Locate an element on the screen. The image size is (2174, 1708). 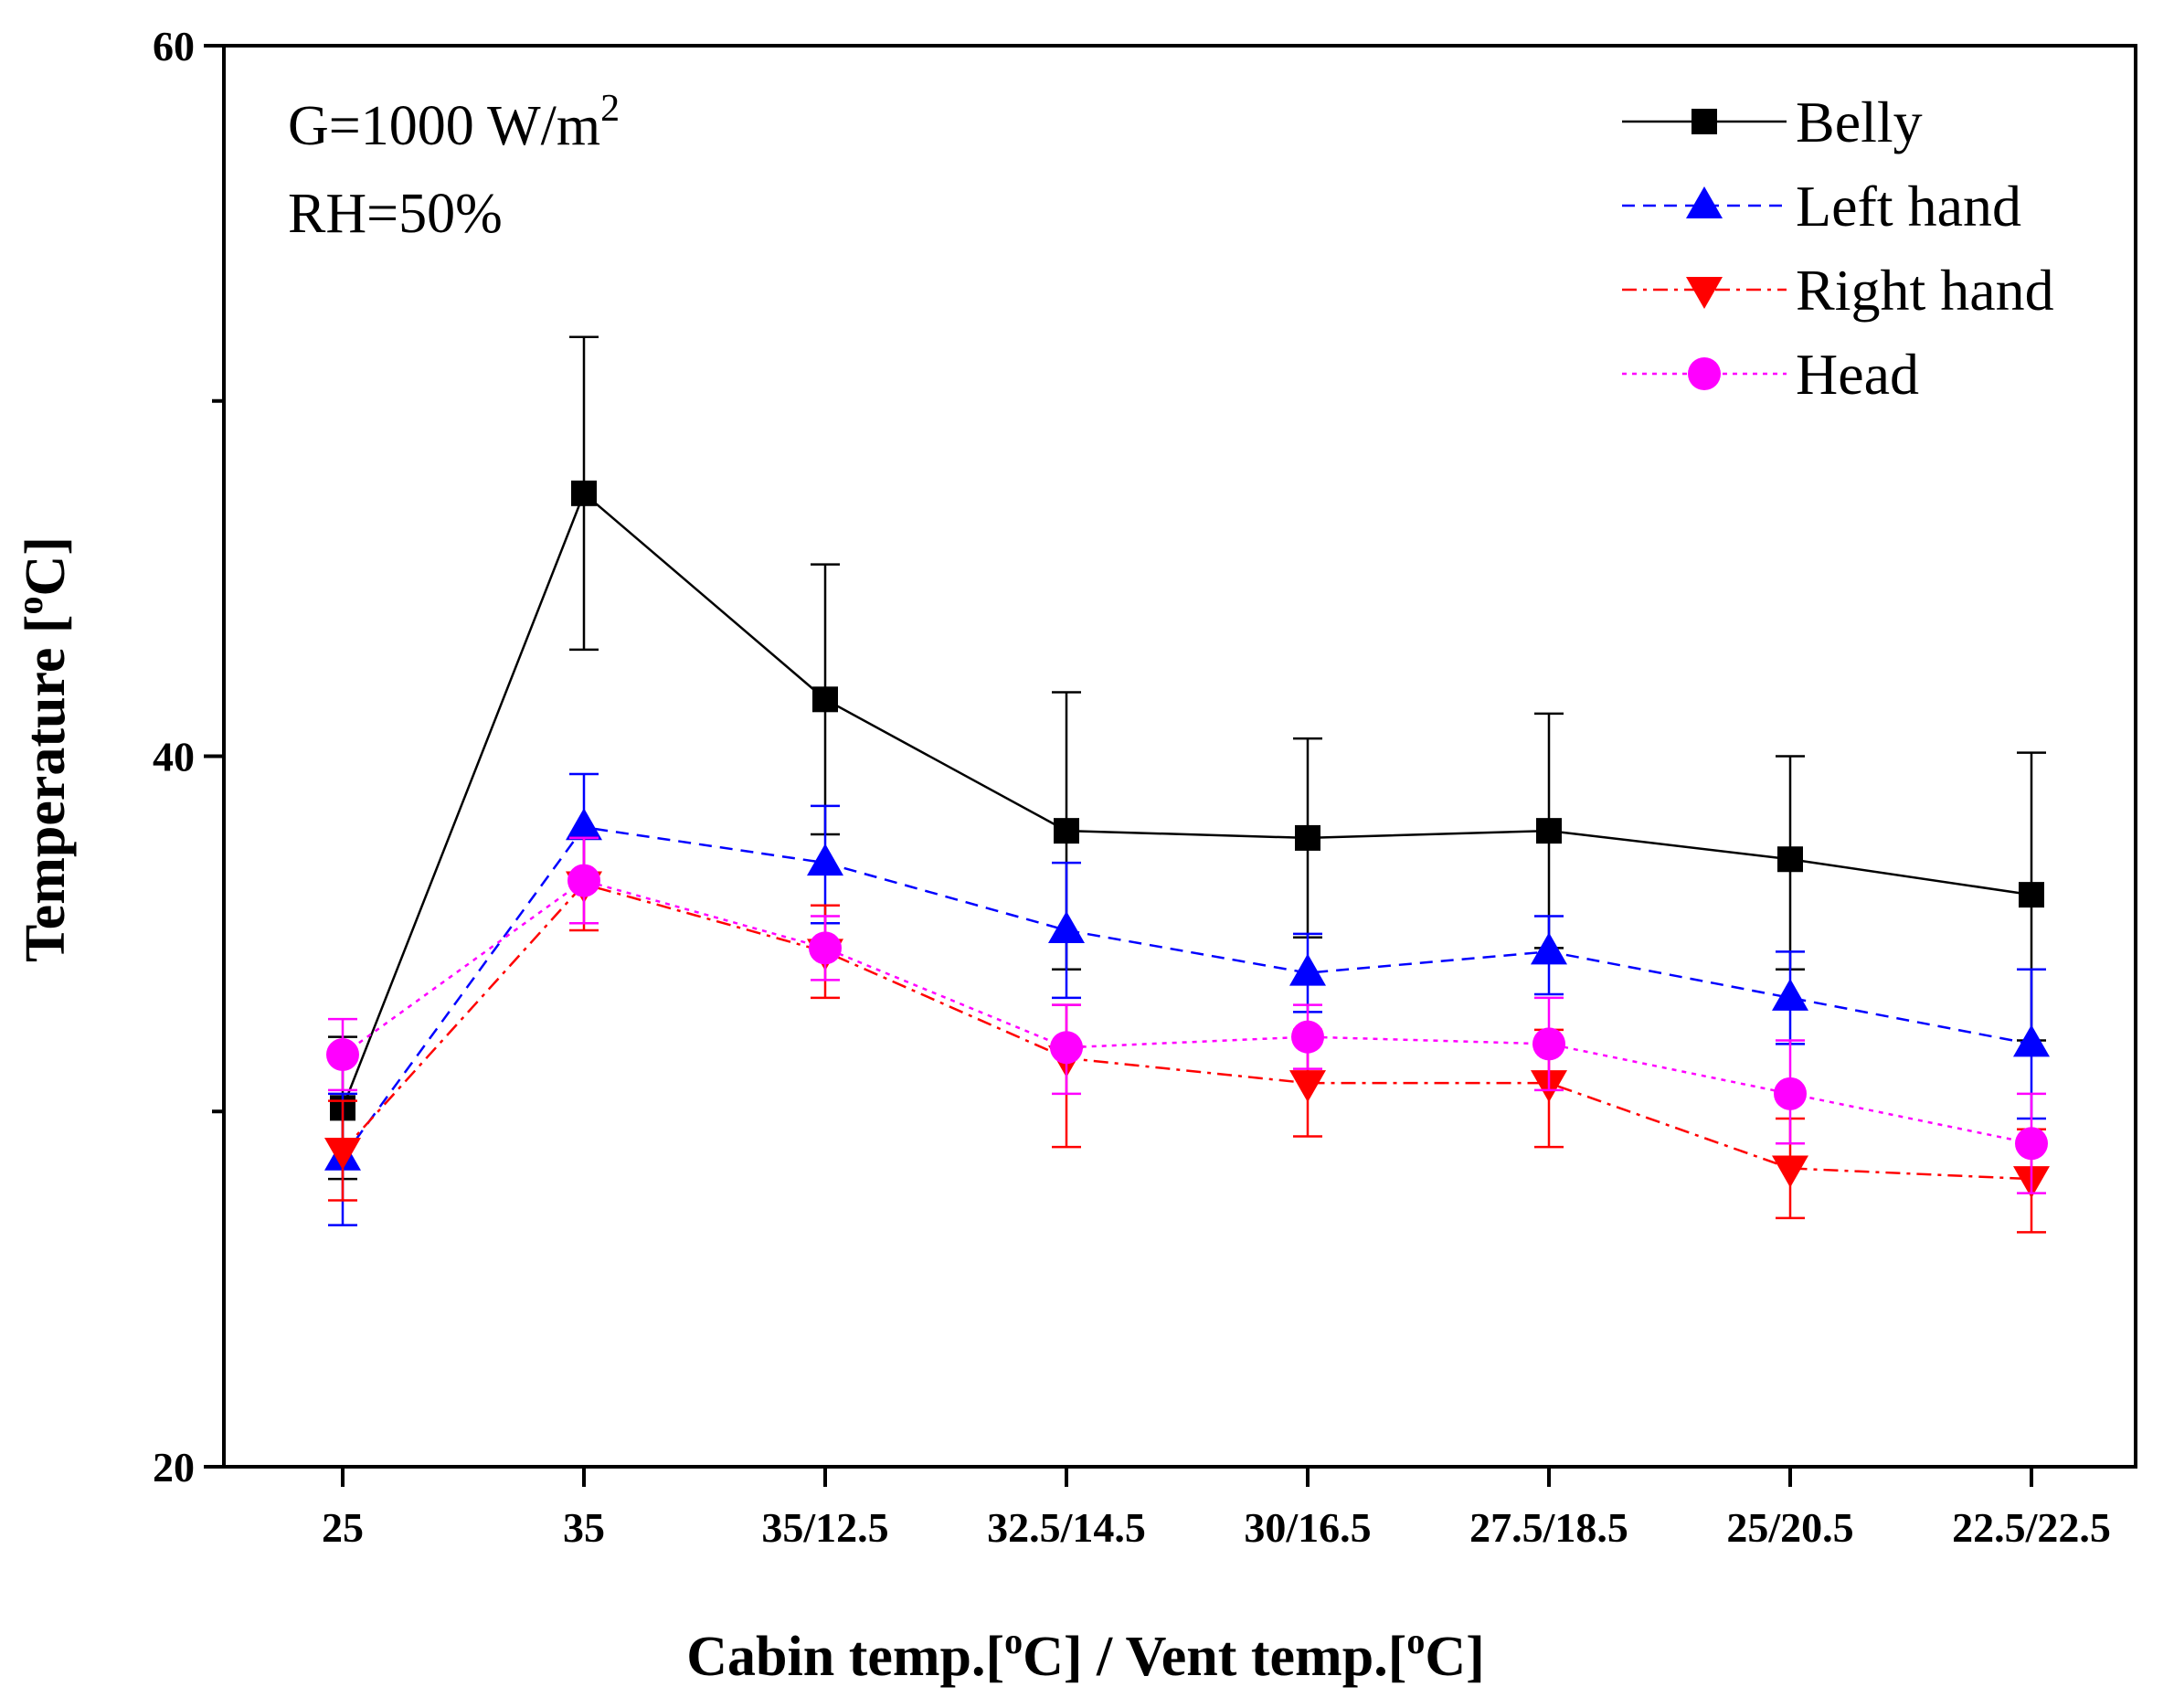
legend: Belly Left hand Right hand Head is located at coordinates (1838, 248).